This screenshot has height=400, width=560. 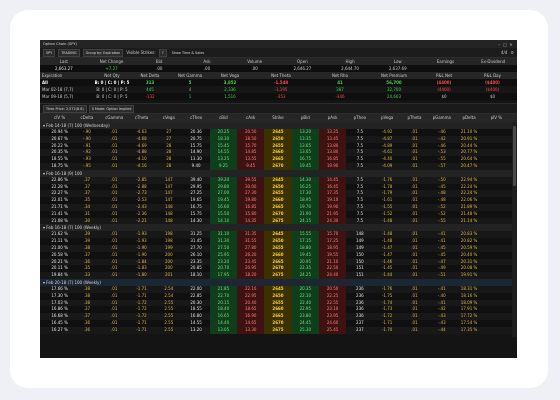 I want to click on chain-cell: 39.55, so click(x=251, y=180).